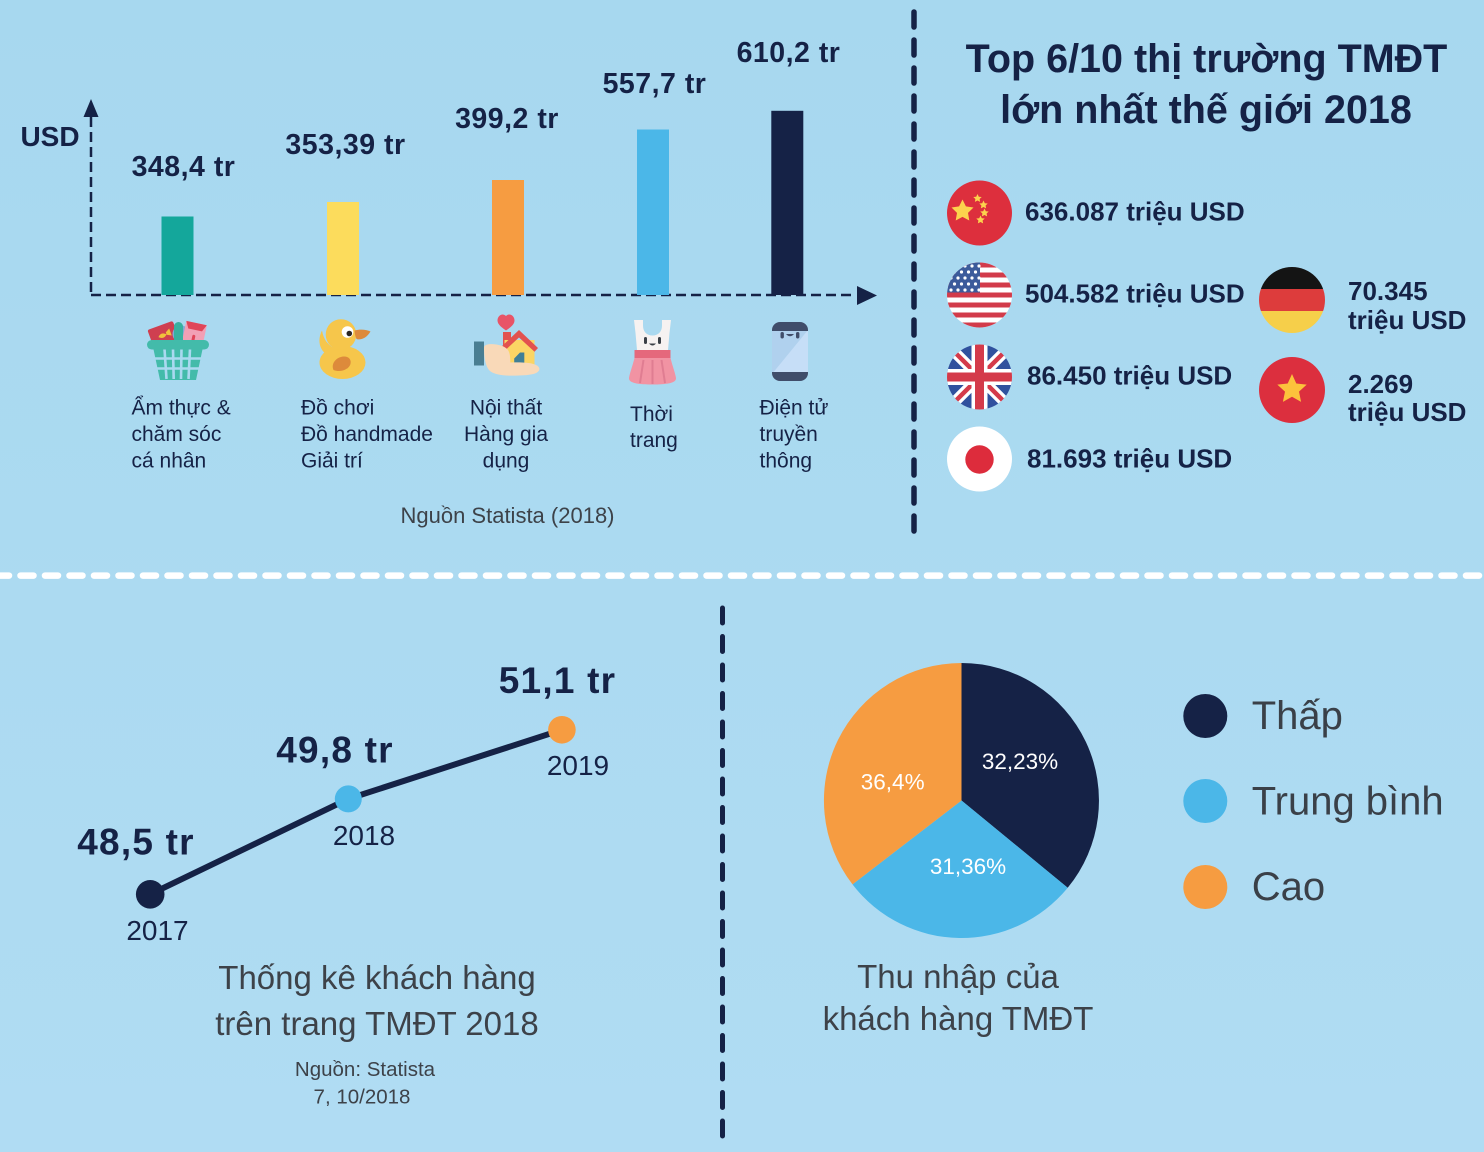 This screenshot has height=1152, width=1484. I want to click on svg-text: Nội thất, so click(506, 408).